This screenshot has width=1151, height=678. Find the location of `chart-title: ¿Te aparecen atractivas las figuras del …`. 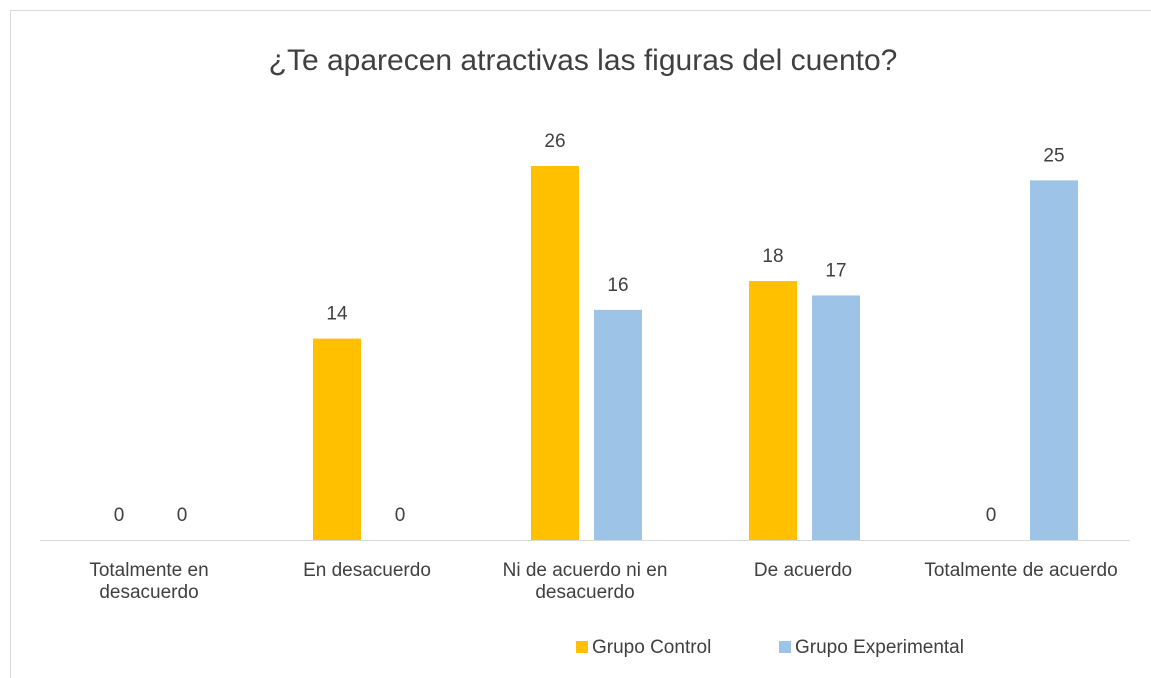

chart-title: ¿Te aparecen atractivas las figuras del … is located at coordinates (583, 60).